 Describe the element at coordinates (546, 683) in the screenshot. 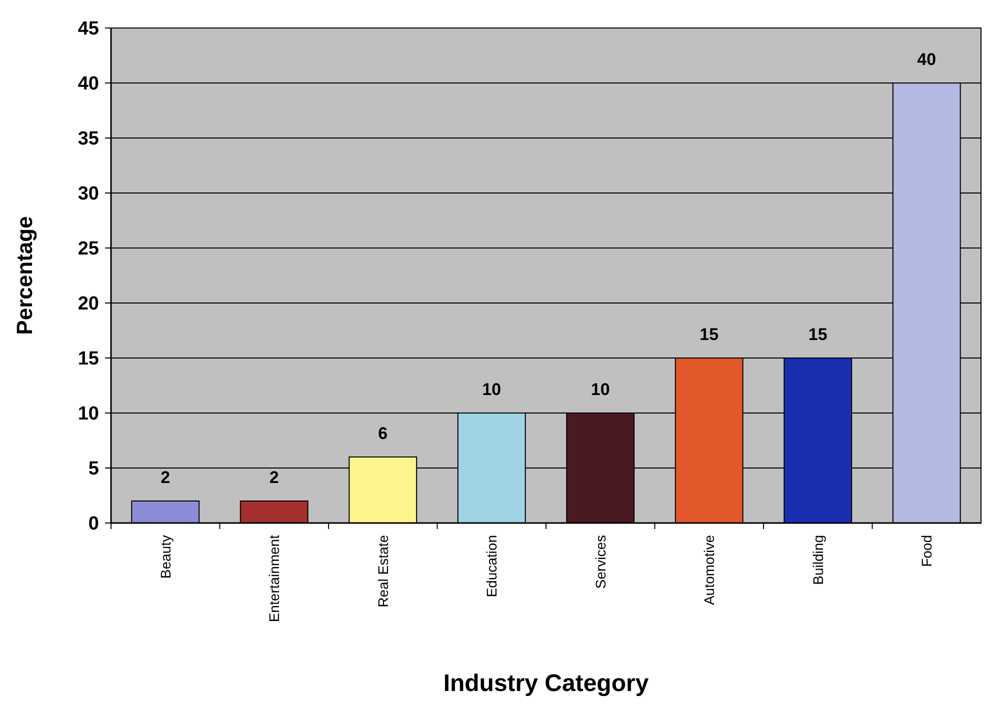

I see `x-axis-title: Industry Category` at that location.